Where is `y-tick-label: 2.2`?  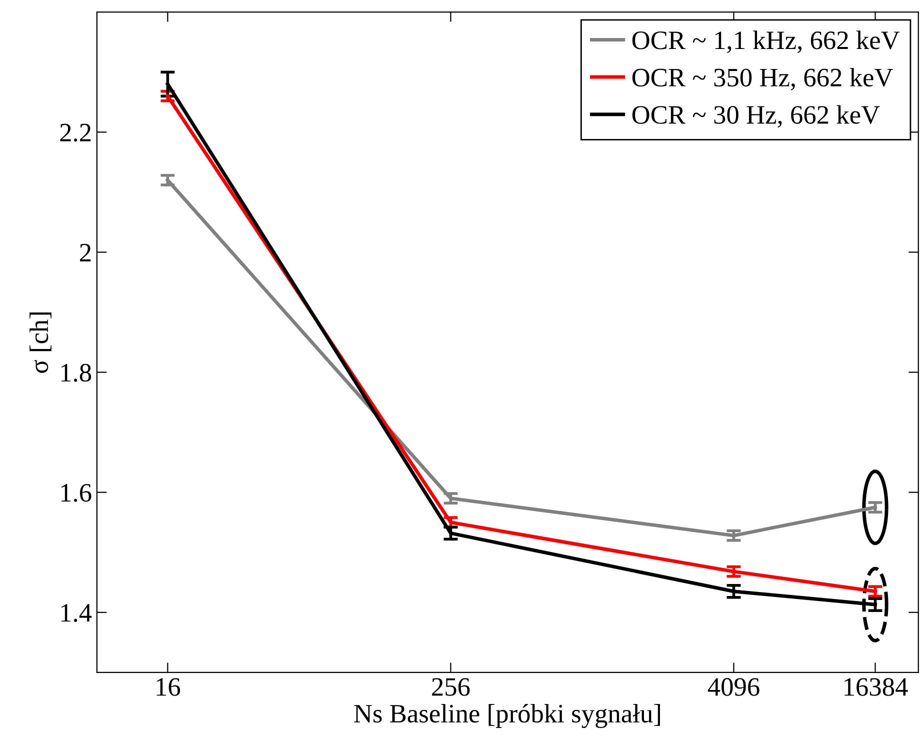 y-tick-label: 2.2 is located at coordinates (75, 133).